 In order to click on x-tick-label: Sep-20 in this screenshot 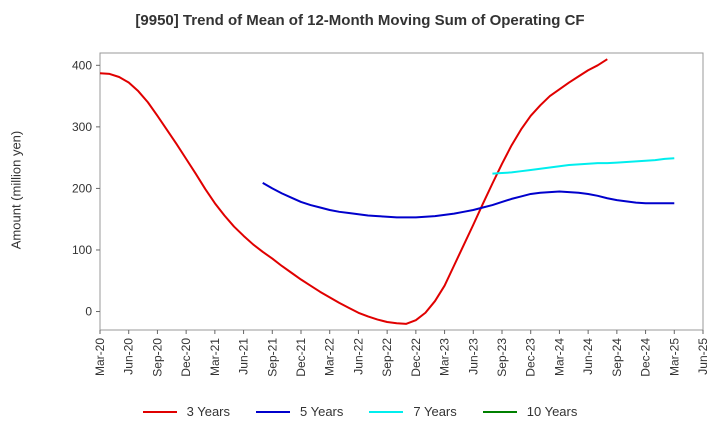, I will do `click(157, 357)`.